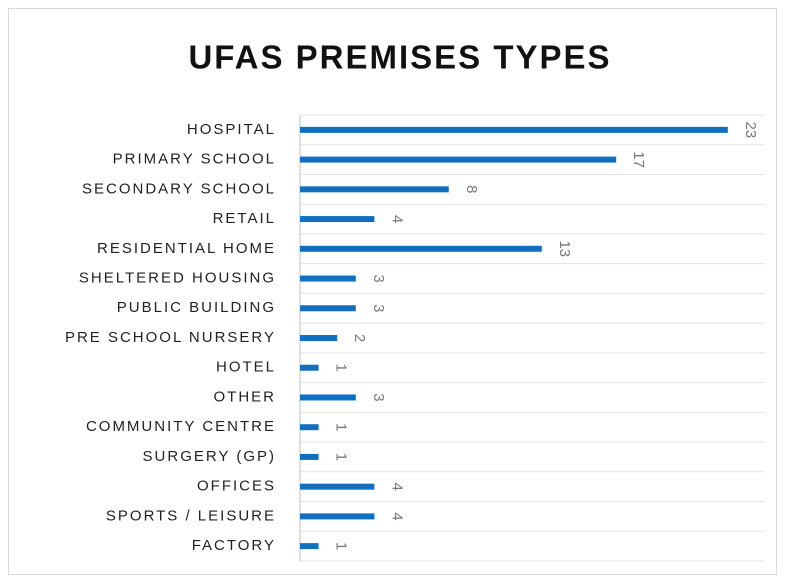 Image resolution: width=785 pixels, height=583 pixels. What do you see at coordinates (231, 129) in the screenshot?
I see `y-tick-label: HOSPITAL` at bounding box center [231, 129].